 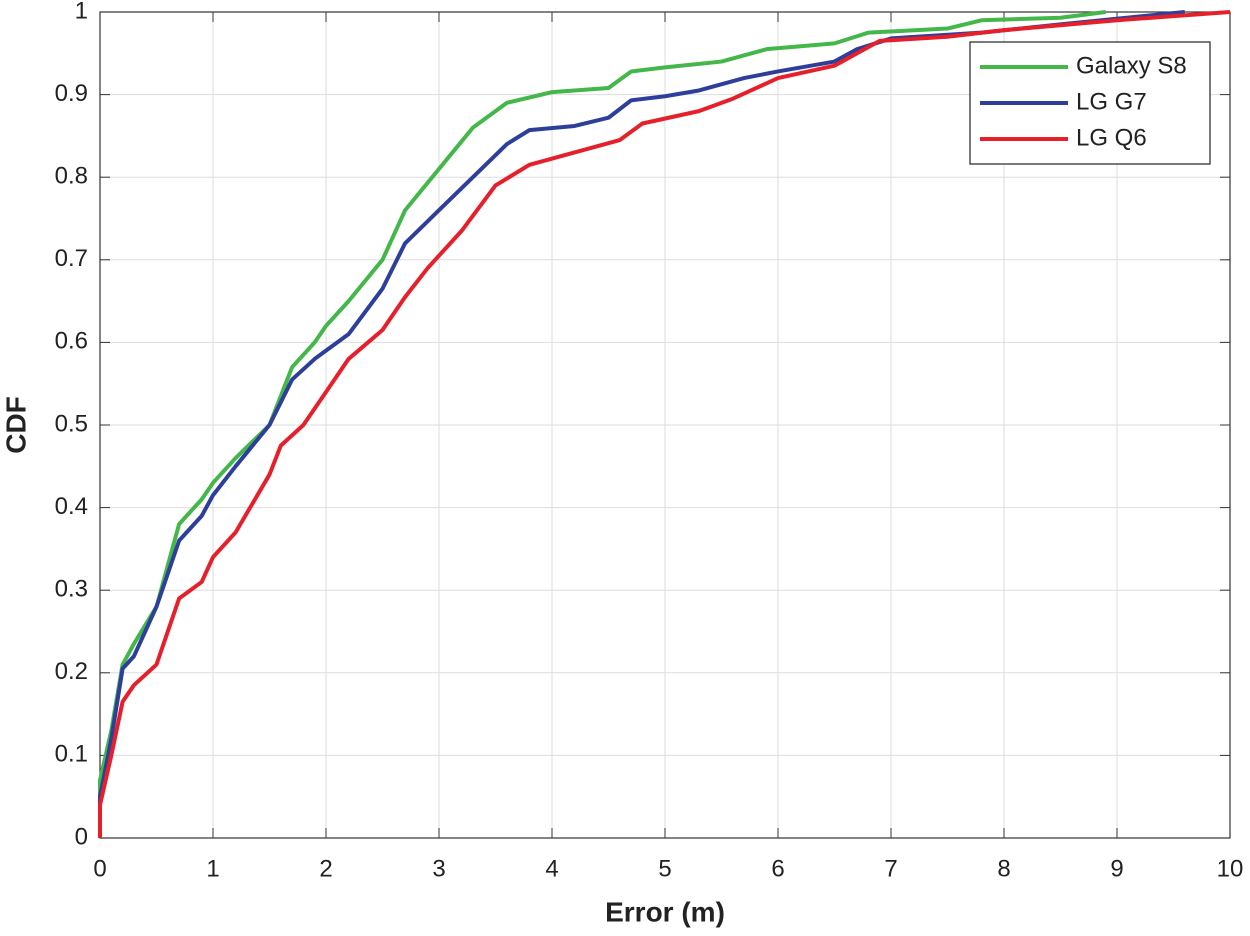 What do you see at coordinates (71, 754) in the screenshot?
I see `y-tick-label: 0.1` at bounding box center [71, 754].